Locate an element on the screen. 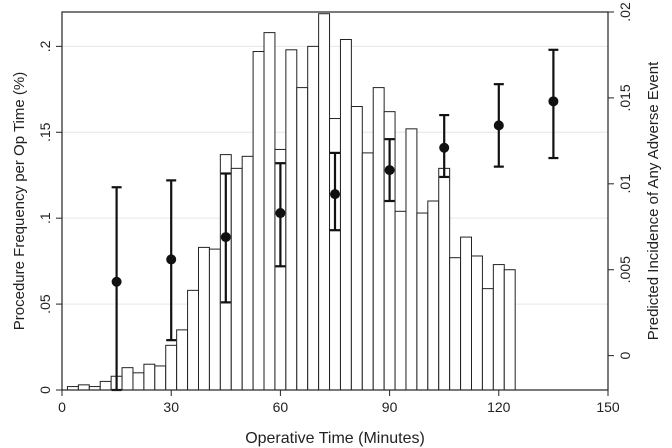 This screenshot has height=448, width=672. y-right-tick-label: .015 is located at coordinates (625, 97).